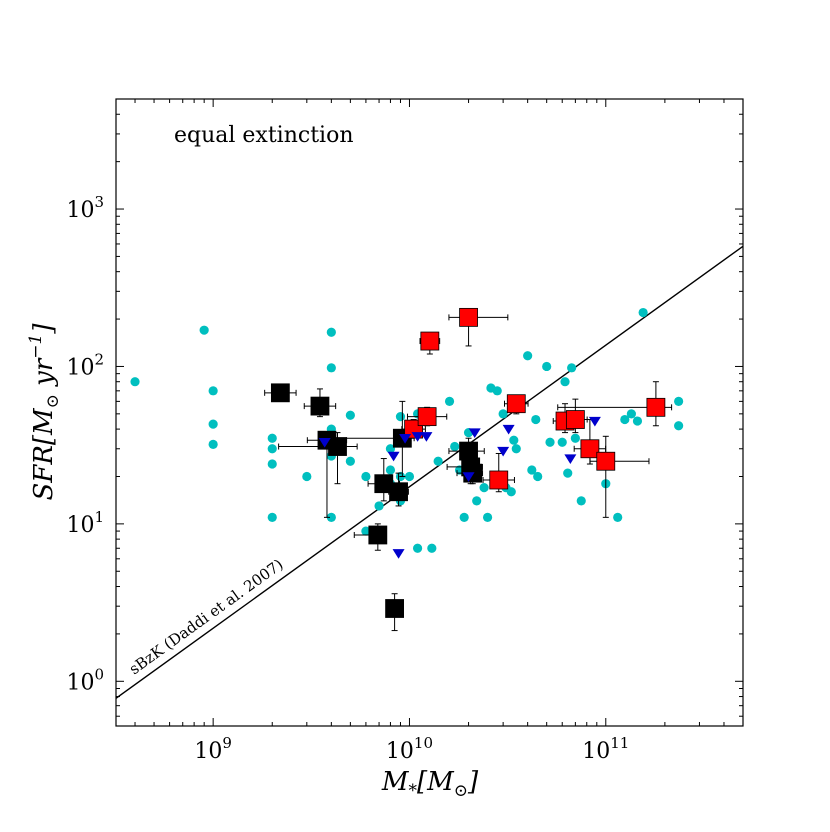 Image resolution: width=830 pixels, height=832 pixels. Describe the element at coordinates (264, 135) in the screenshot. I see `annotation-label: equal extinction` at that location.